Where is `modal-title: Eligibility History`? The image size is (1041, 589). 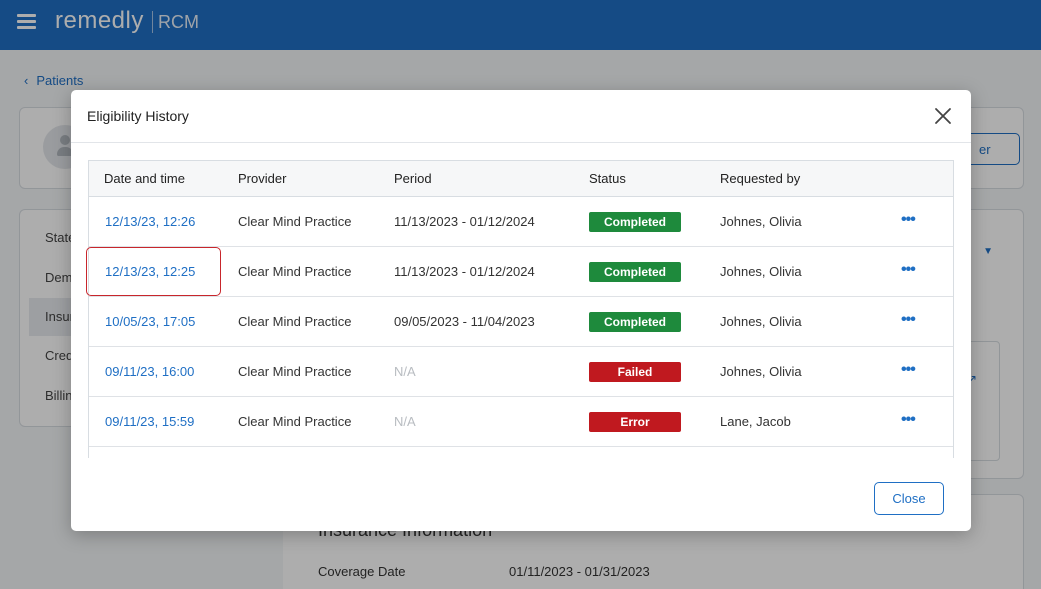 modal-title: Eligibility History is located at coordinates (138, 116).